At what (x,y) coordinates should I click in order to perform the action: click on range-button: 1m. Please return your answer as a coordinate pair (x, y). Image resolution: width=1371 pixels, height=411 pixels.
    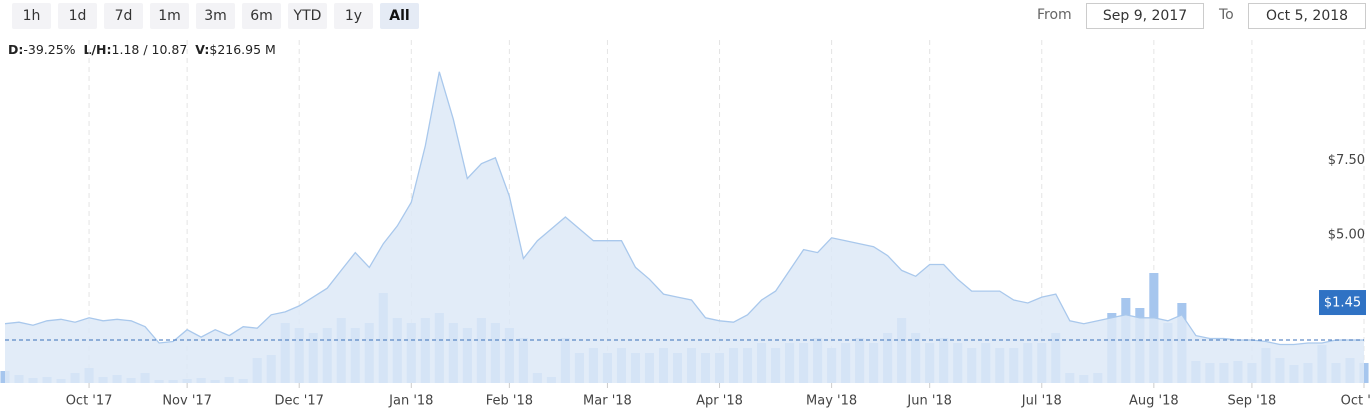
    Looking at the image, I should click on (169, 16).